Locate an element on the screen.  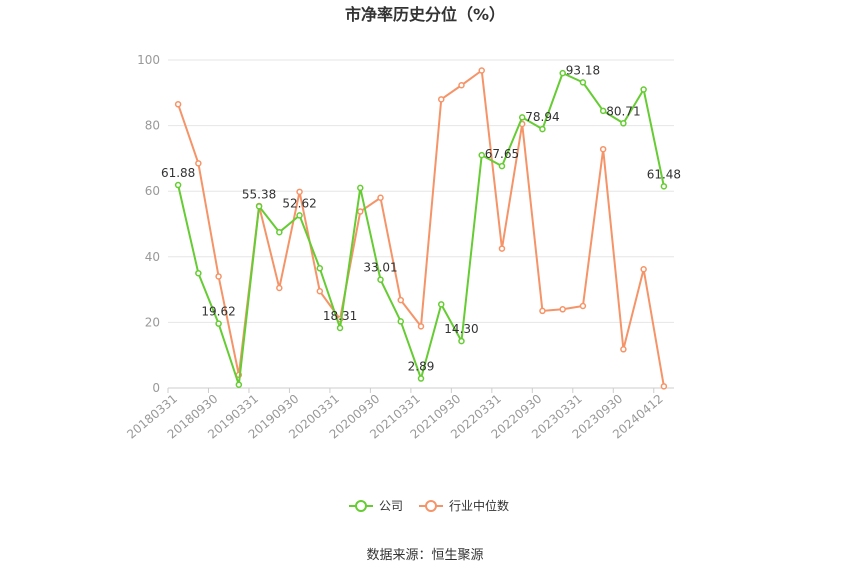
legend-item-0: 公司 is located at coordinates (376, 506).